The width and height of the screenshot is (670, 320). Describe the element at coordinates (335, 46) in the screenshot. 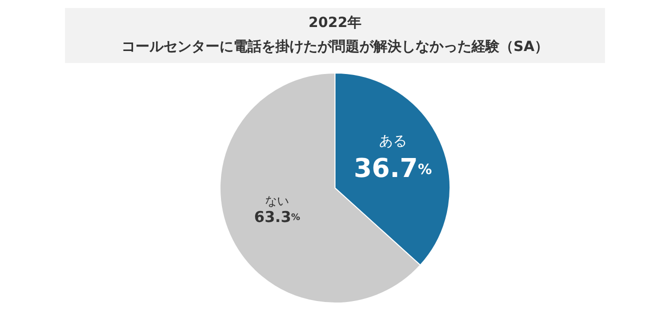

I see `chart-subtitle: コールセンターに電話を掛けたが問題が解決しなかった経験（SA）` at that location.